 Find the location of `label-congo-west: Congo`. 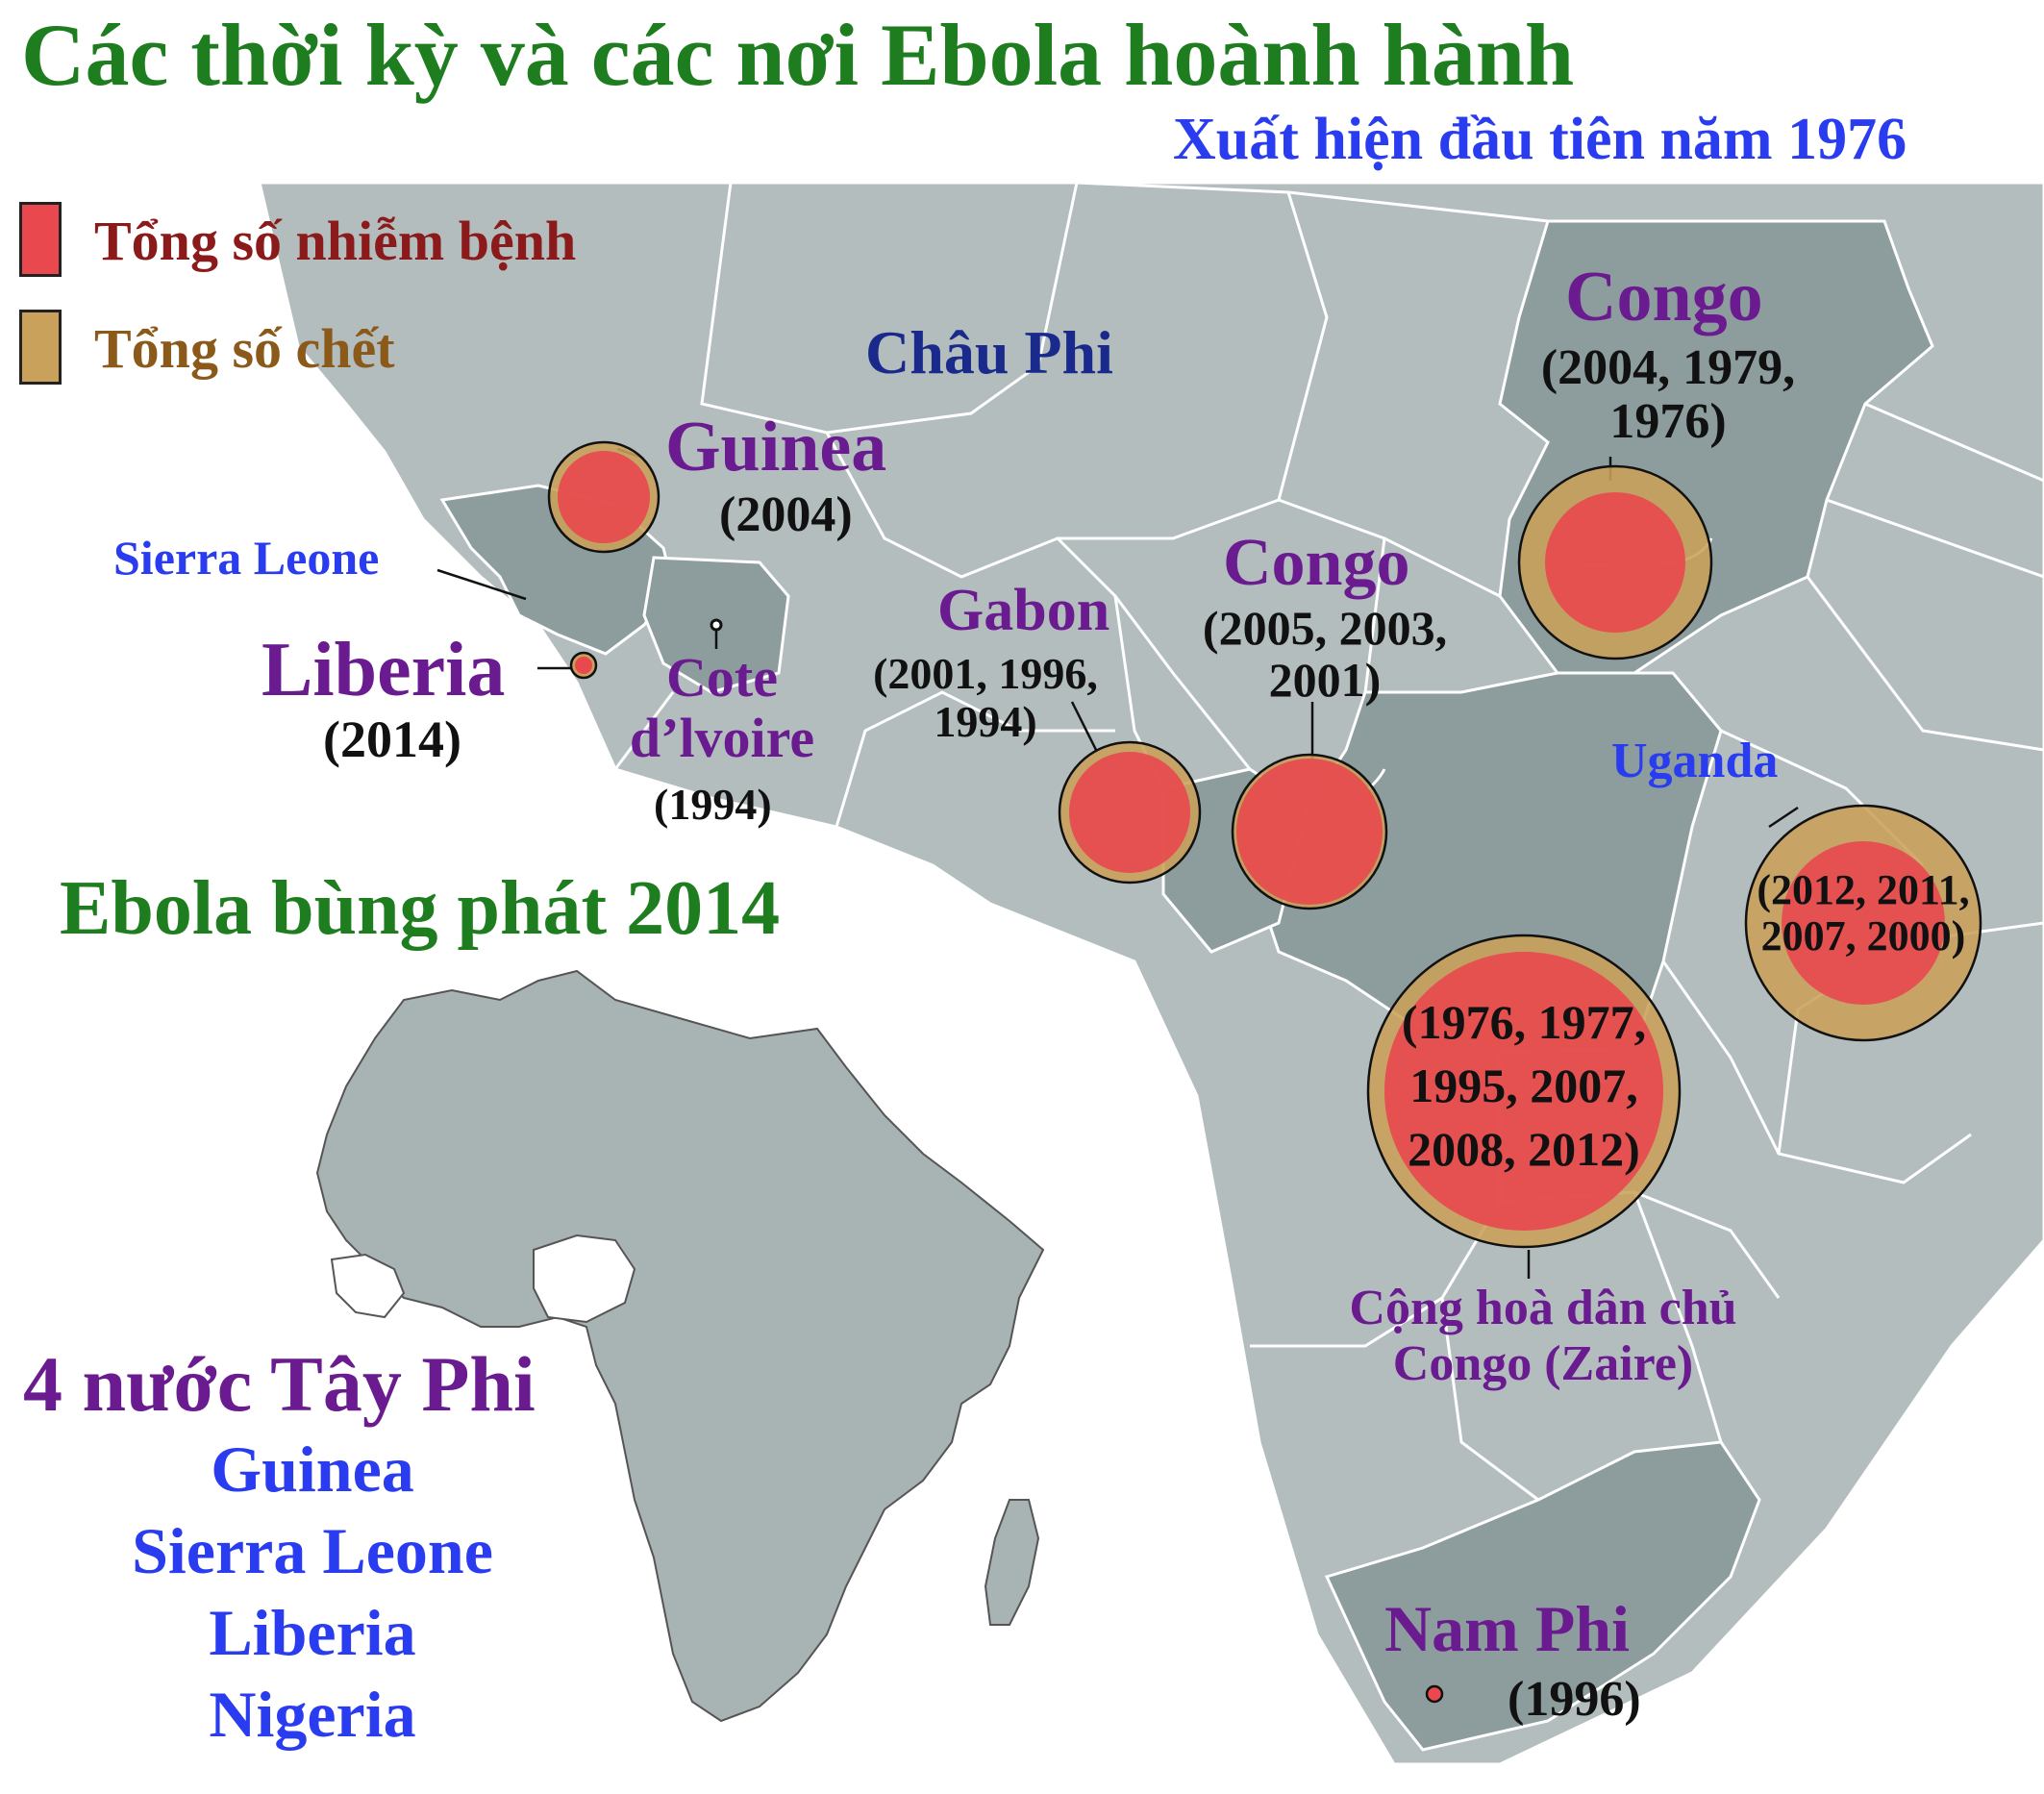

label-congo-west: Congo is located at coordinates (1316, 563).